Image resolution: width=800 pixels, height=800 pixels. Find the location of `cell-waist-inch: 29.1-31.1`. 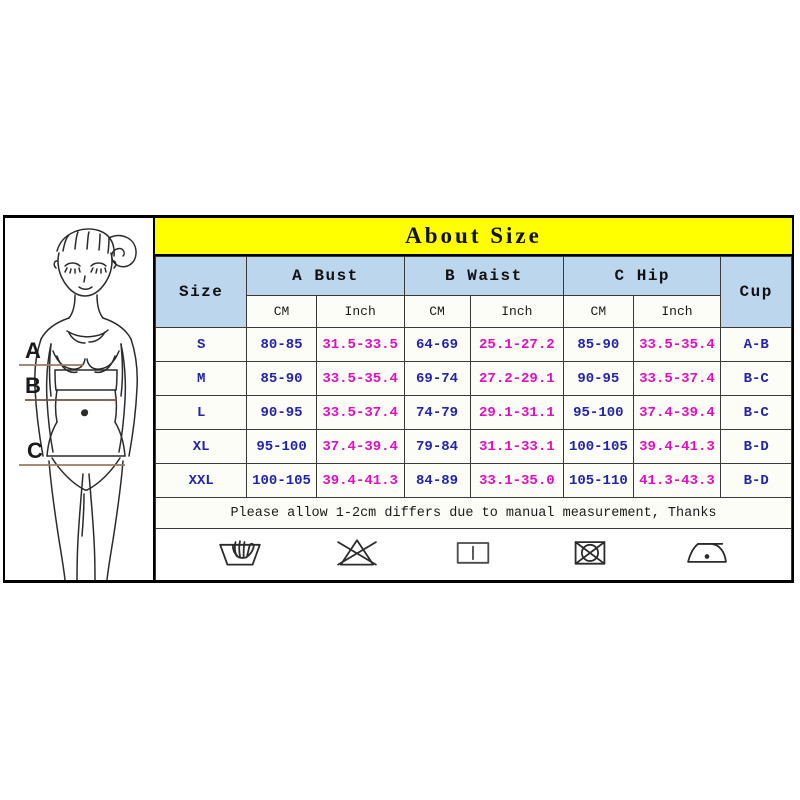

cell-waist-inch: 29.1-31.1 is located at coordinates (517, 412).